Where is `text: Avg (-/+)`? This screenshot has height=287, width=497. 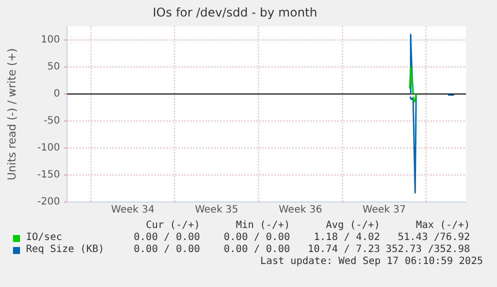 text: Avg (-/+) is located at coordinates (353, 225).